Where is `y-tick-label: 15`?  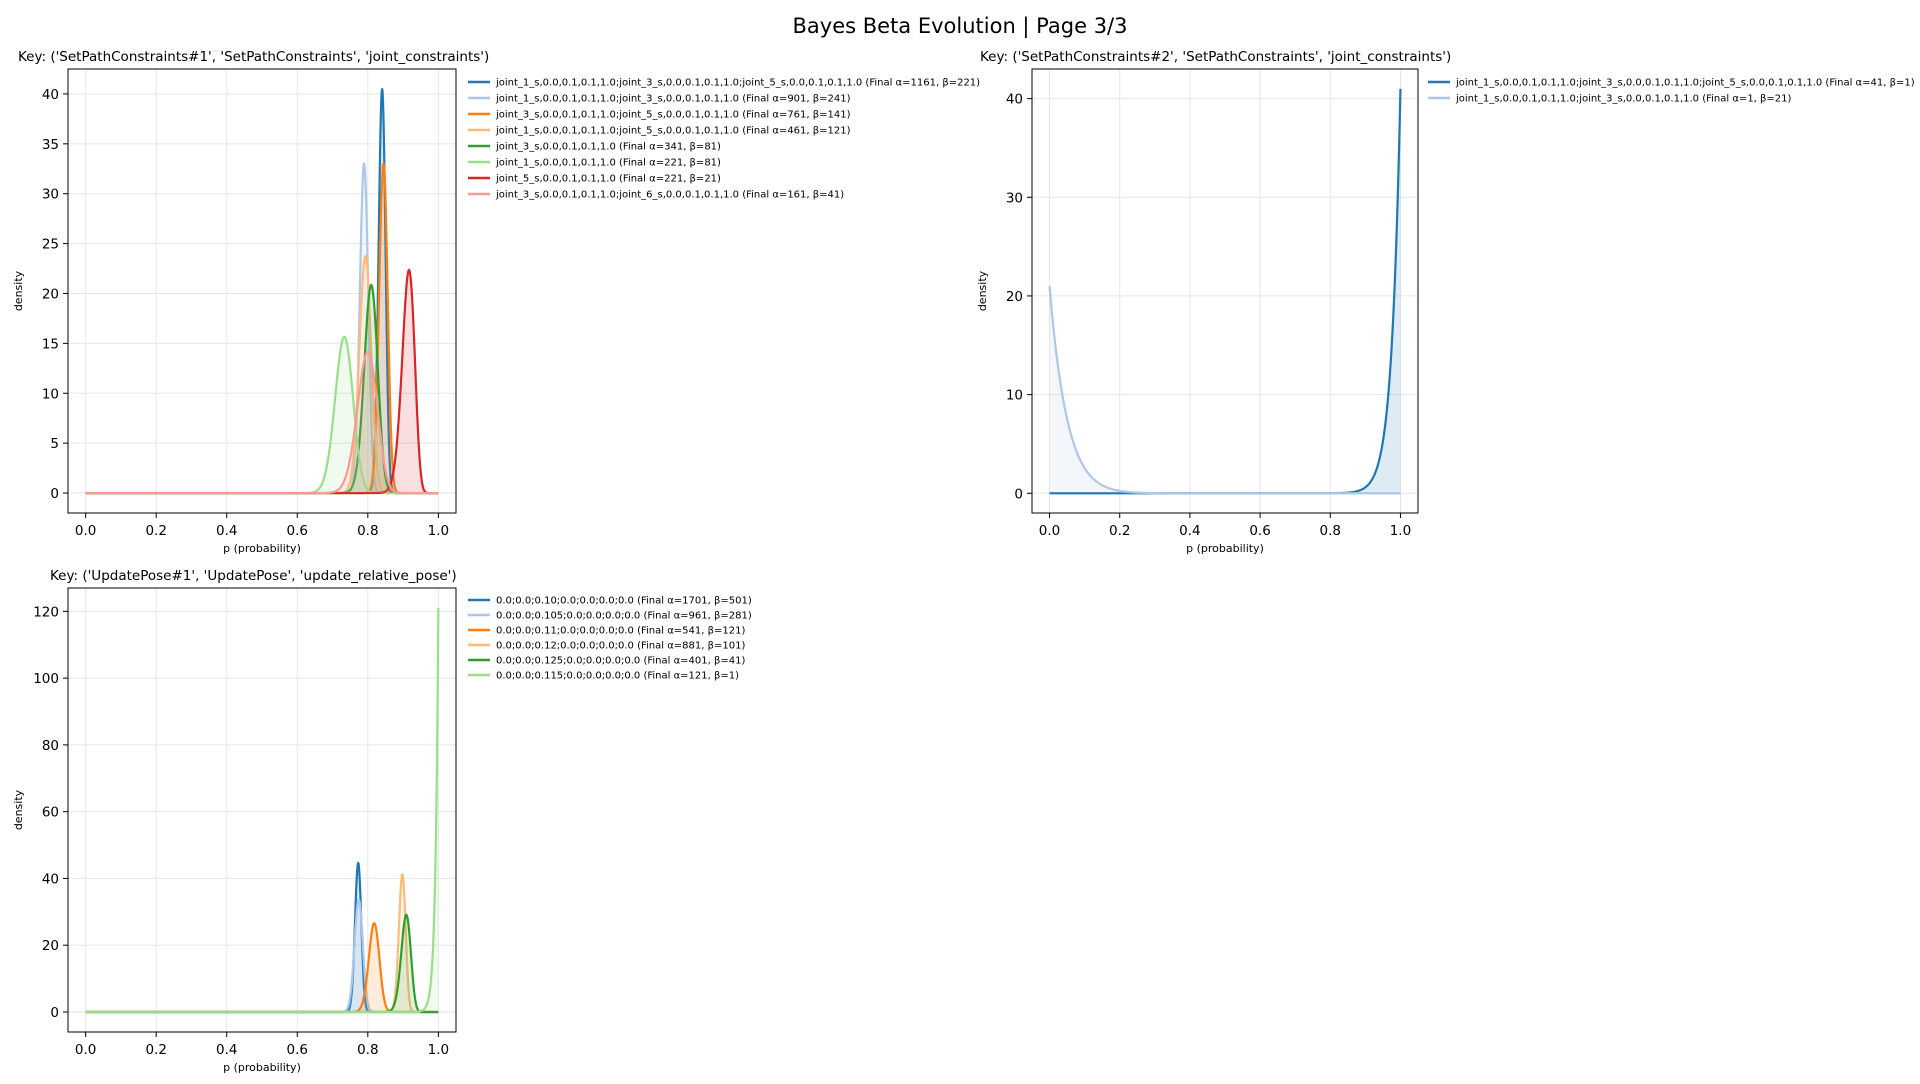 y-tick-label: 15 is located at coordinates (50, 344).